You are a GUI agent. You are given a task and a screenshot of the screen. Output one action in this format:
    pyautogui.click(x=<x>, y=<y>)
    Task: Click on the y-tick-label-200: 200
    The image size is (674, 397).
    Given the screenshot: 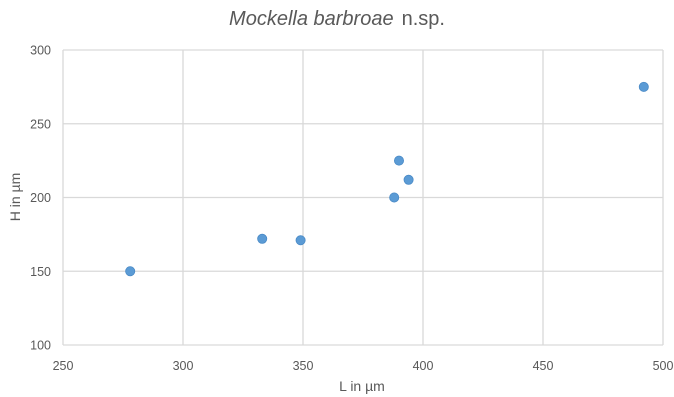 What is the action you would take?
    pyautogui.click(x=40, y=198)
    